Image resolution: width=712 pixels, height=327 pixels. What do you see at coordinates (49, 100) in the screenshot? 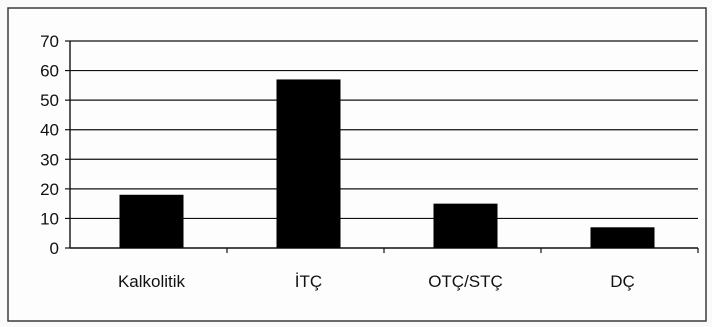
I see `y-tick-label: 50` at bounding box center [49, 100].